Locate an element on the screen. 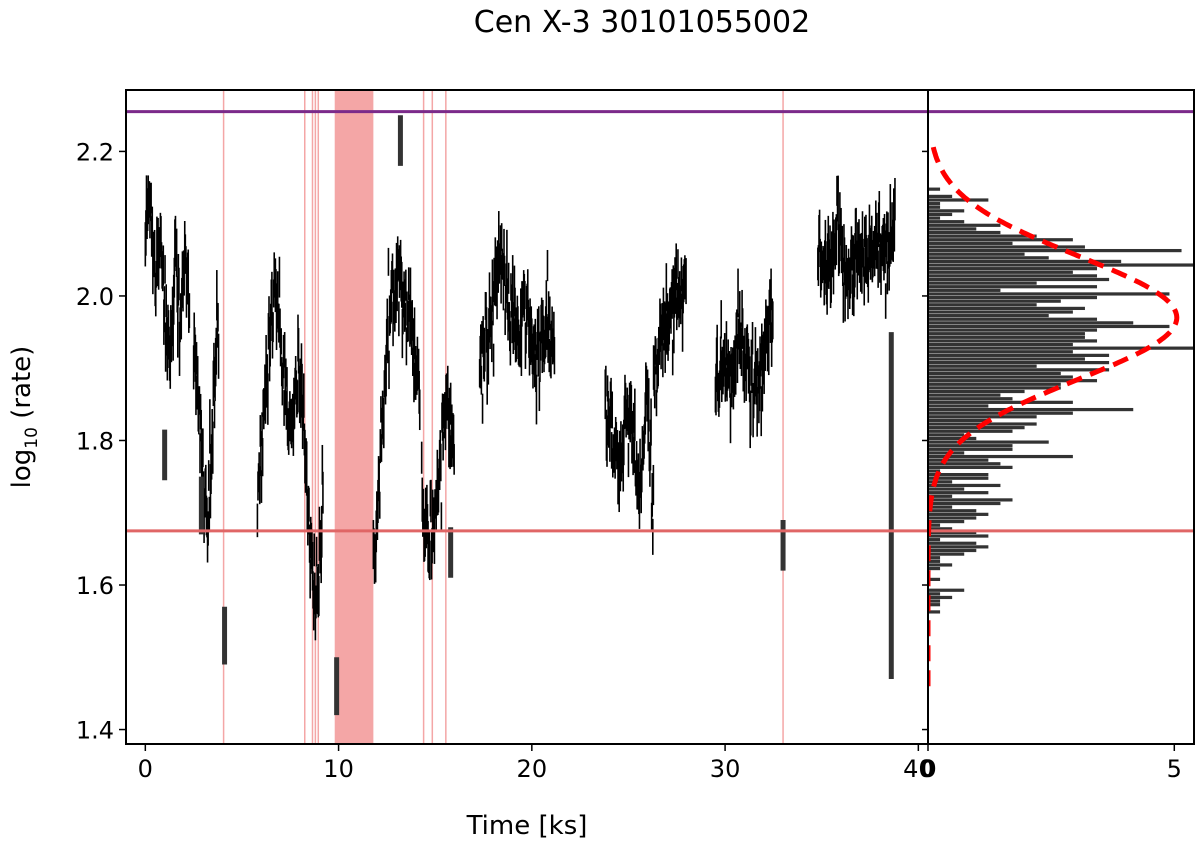 This screenshot has height=845, width=1200. lightcurve-y-ticks: 1.4 1.6 1.8 2.0 2.2 is located at coordinates (101, 441).